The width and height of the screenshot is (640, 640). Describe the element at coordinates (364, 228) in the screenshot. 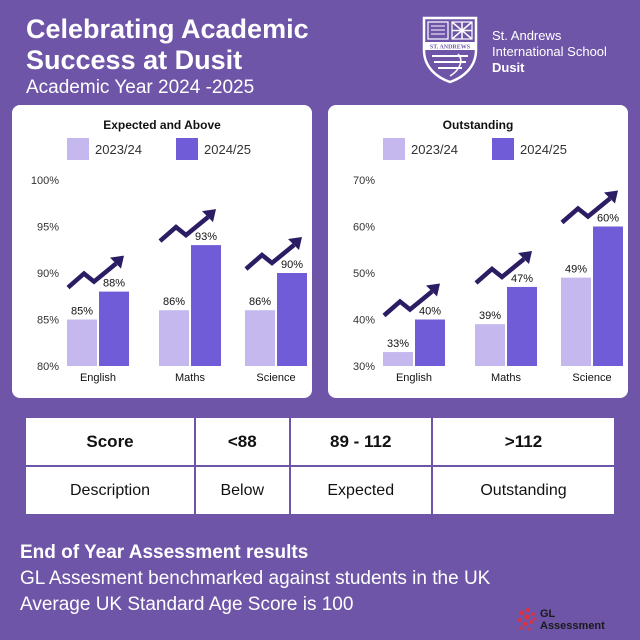

I see `y-tick-label: 60%` at that location.